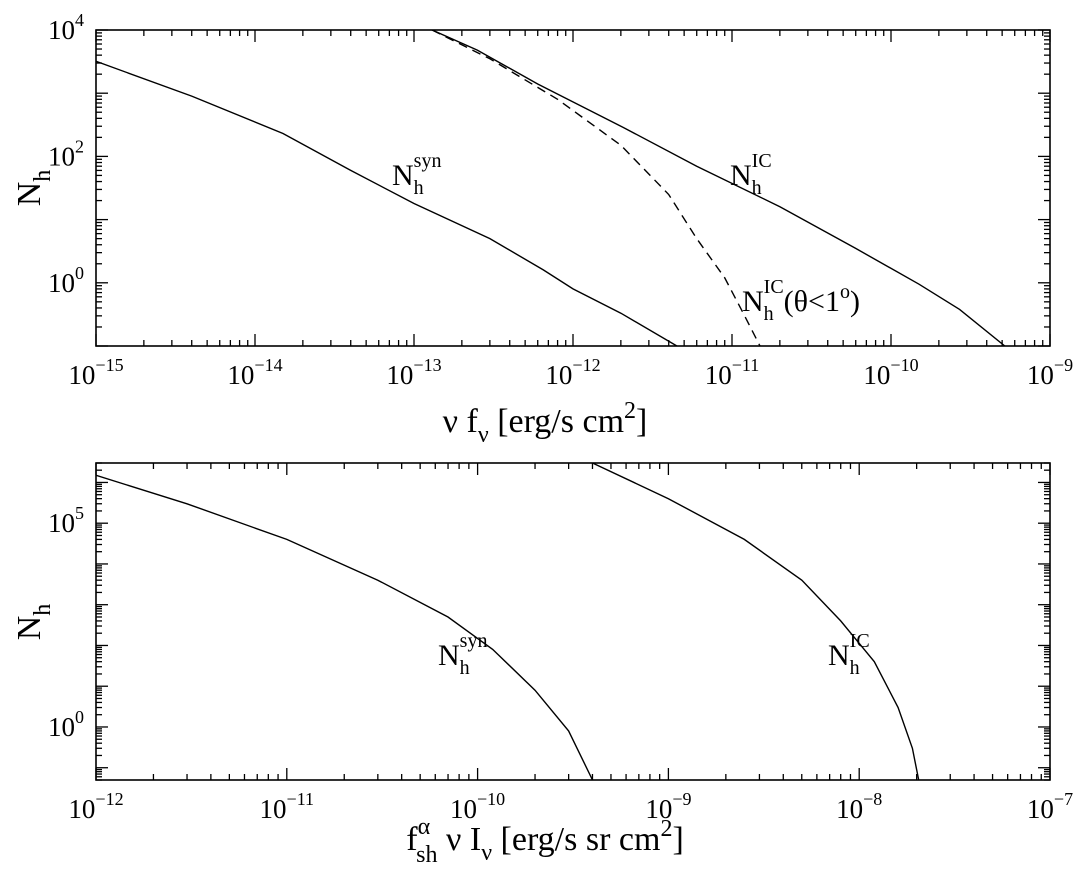 The height and width of the screenshot is (878, 1080). I want to click on top-x-tick-label: 10−13, so click(413, 372).